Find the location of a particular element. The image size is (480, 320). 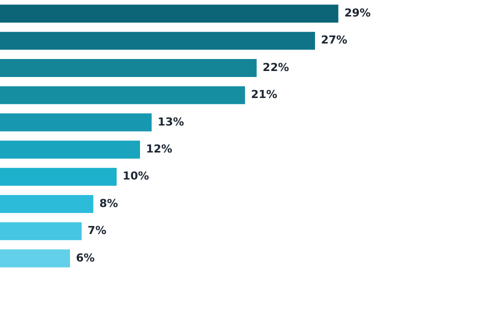

data-label: 12% is located at coordinates (159, 149).